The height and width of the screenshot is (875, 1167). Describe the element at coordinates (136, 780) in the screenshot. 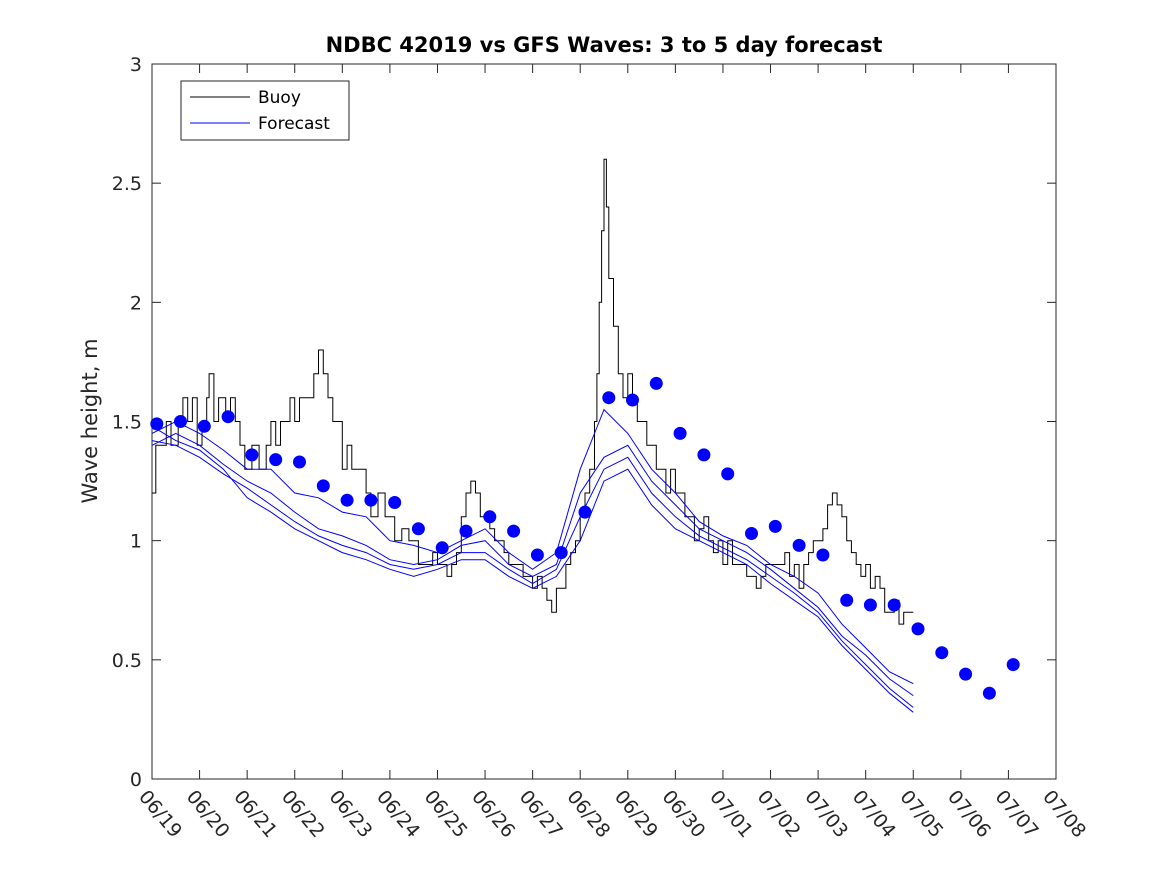

I see `y-tick-label-0: 0` at that location.